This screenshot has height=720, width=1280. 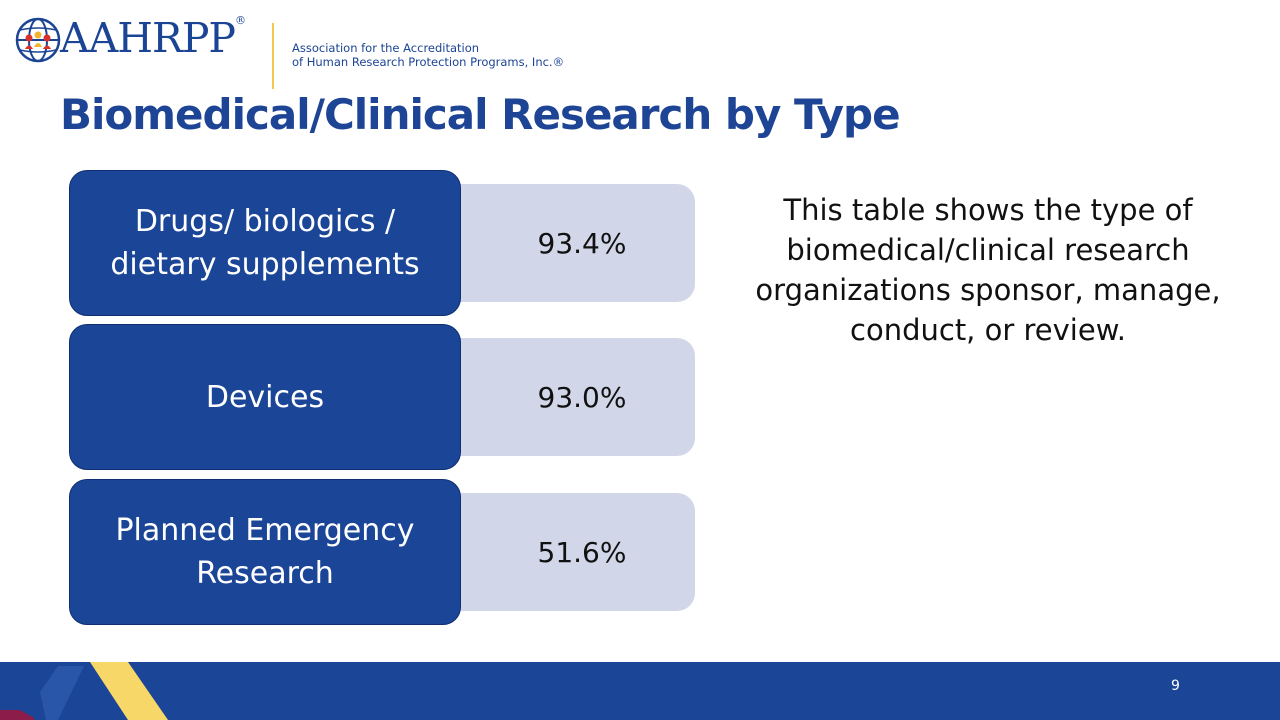 I want to click on percentage-value: 51.6%, so click(x=562, y=552).